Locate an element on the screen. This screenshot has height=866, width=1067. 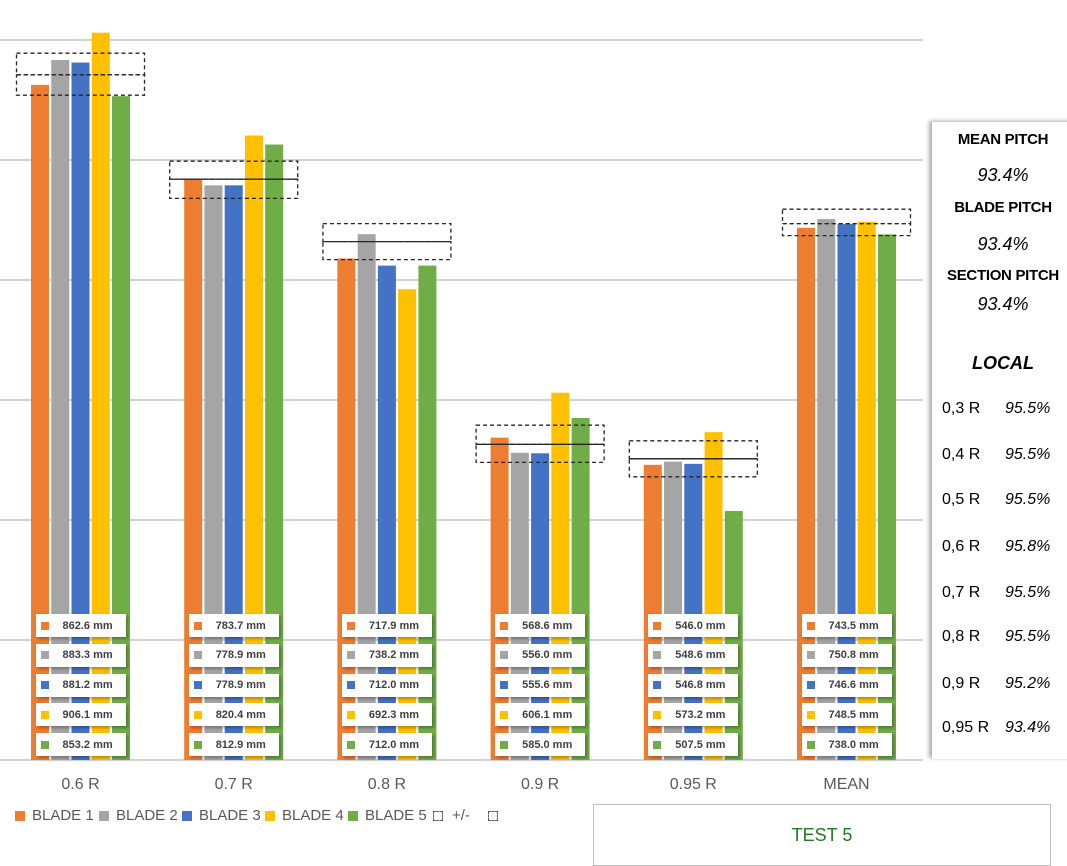
legend-item-tolerance-upper: +/- is located at coordinates (451, 816).